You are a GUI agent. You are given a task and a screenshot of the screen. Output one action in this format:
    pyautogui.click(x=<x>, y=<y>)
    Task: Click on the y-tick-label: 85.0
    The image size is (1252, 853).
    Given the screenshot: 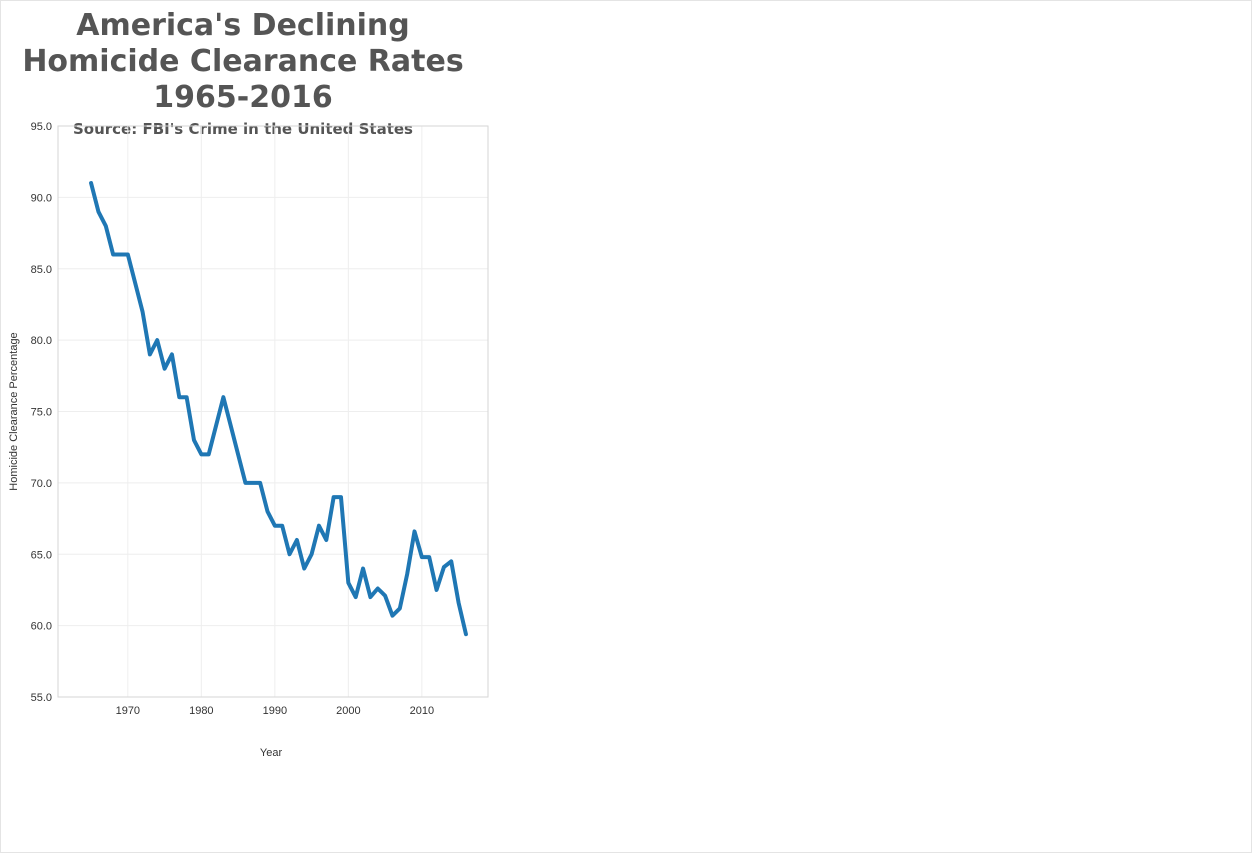 What is the action you would take?
    pyautogui.click(x=41, y=270)
    